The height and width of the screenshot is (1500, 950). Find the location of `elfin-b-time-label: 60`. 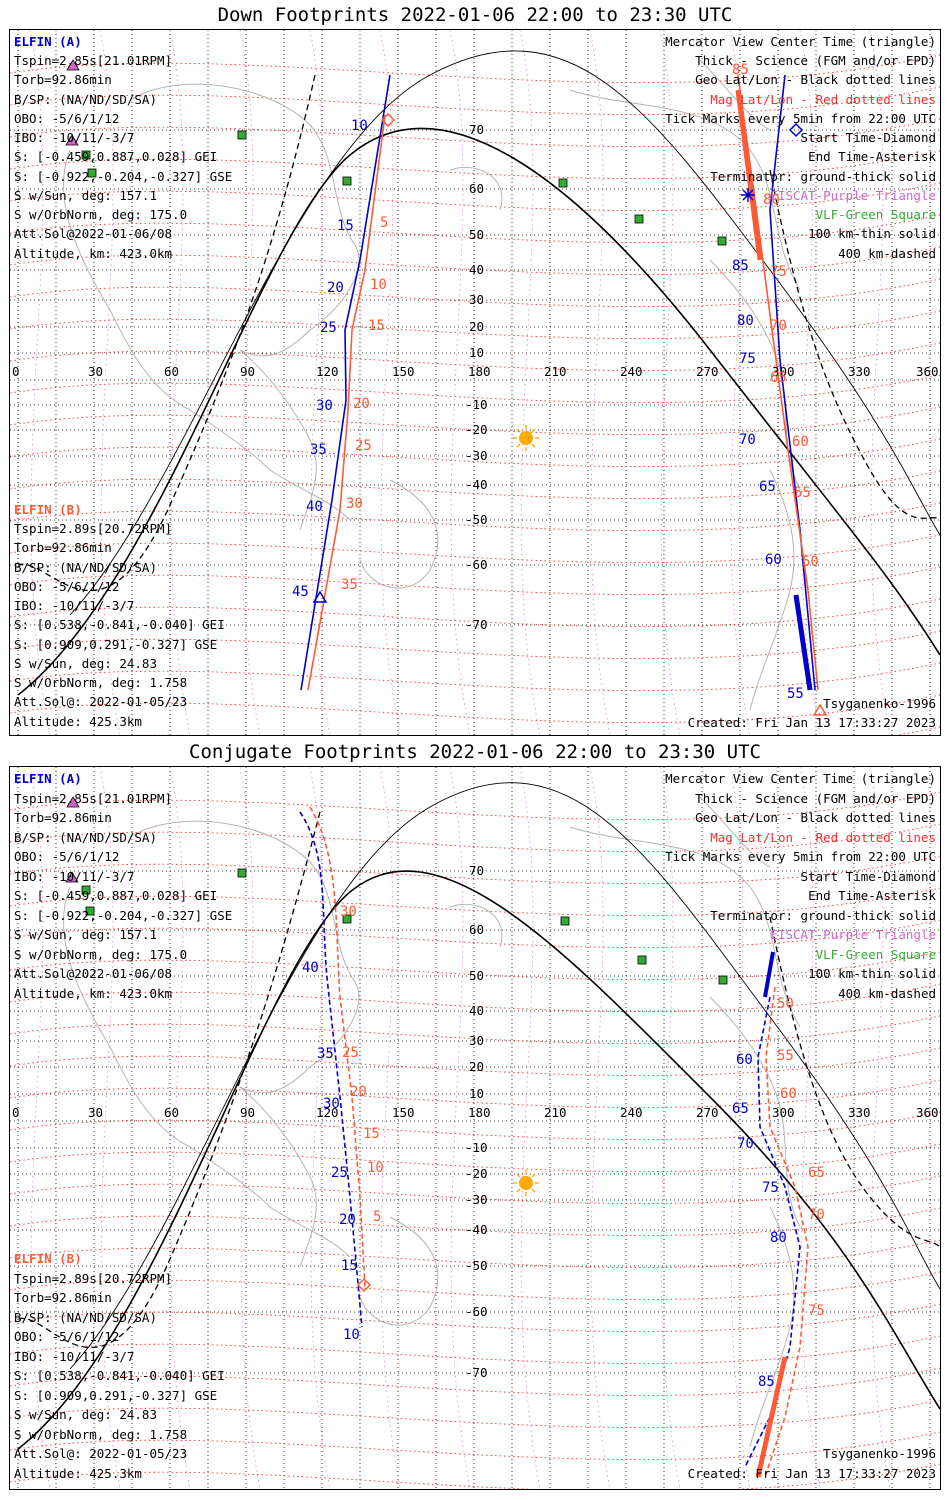

elfin-b-time-label: 60 is located at coordinates (800, 442).